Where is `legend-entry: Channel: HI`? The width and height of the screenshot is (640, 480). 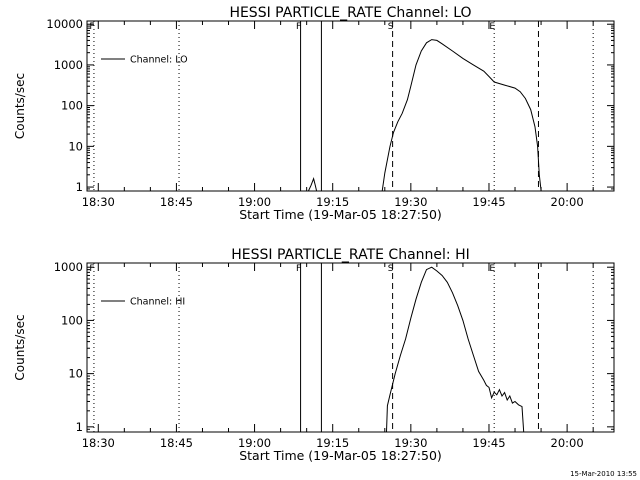 legend-entry: Channel: HI is located at coordinates (157, 302).